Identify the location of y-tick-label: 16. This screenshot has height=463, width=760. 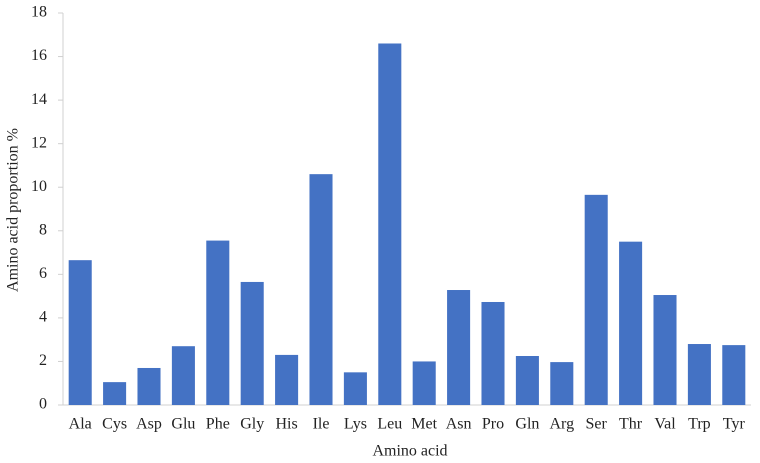
(39, 55).